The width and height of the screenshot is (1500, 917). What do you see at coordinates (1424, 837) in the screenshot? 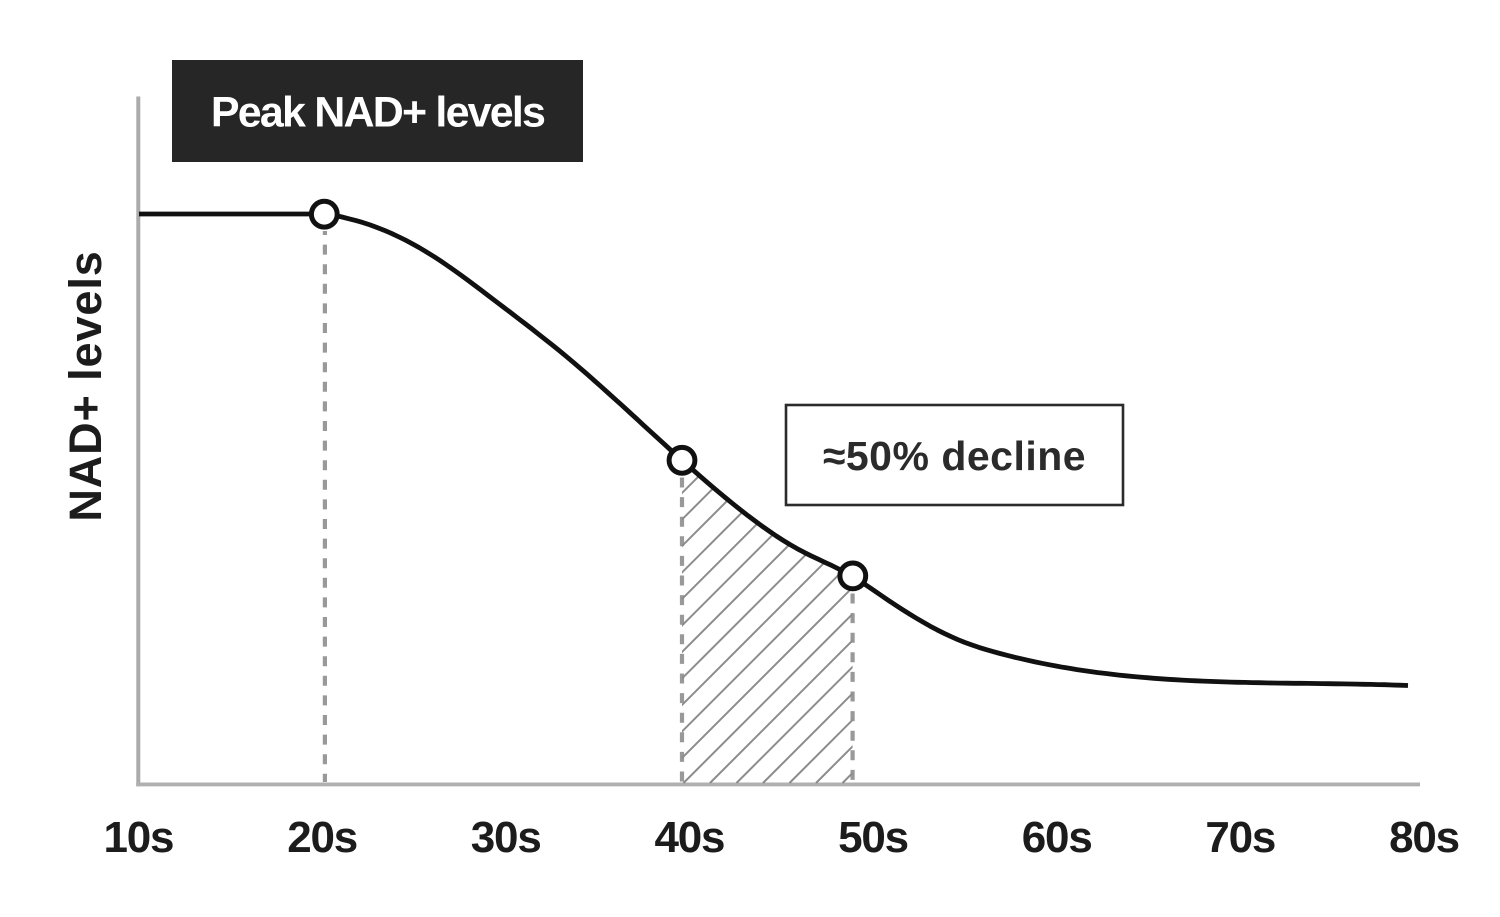
I see `svg-text: 80s` at bounding box center [1424, 837].